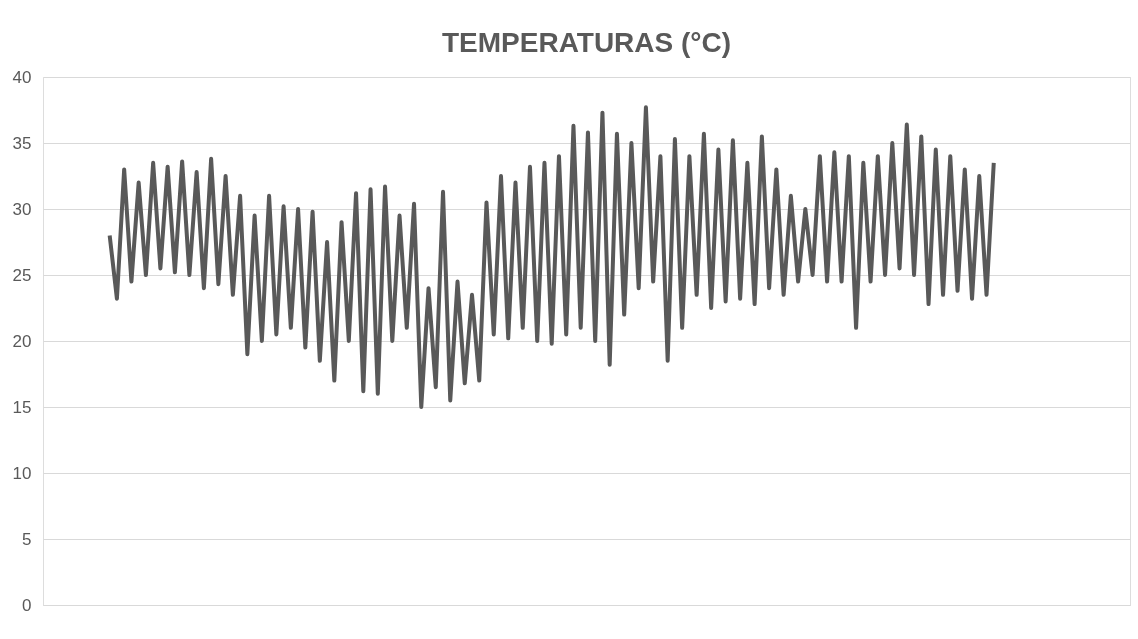 Image resolution: width=1138 pixels, height=639 pixels. What do you see at coordinates (27, 539) in the screenshot?
I see `y-tick-label: 5` at bounding box center [27, 539].